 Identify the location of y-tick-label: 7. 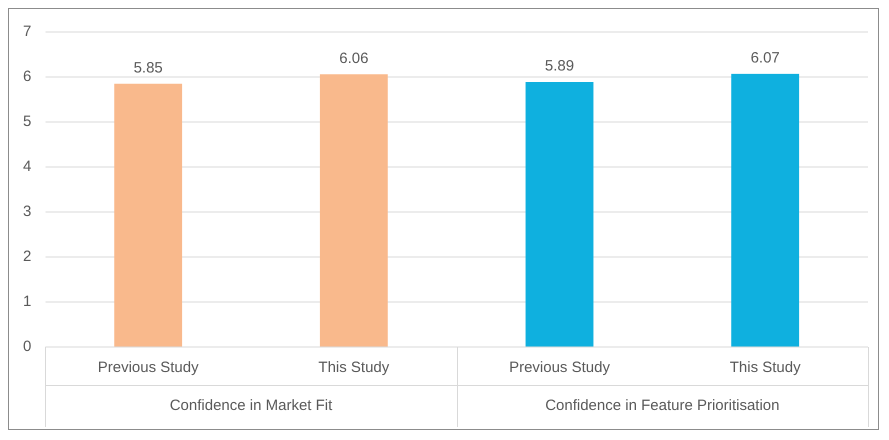
(27, 31).